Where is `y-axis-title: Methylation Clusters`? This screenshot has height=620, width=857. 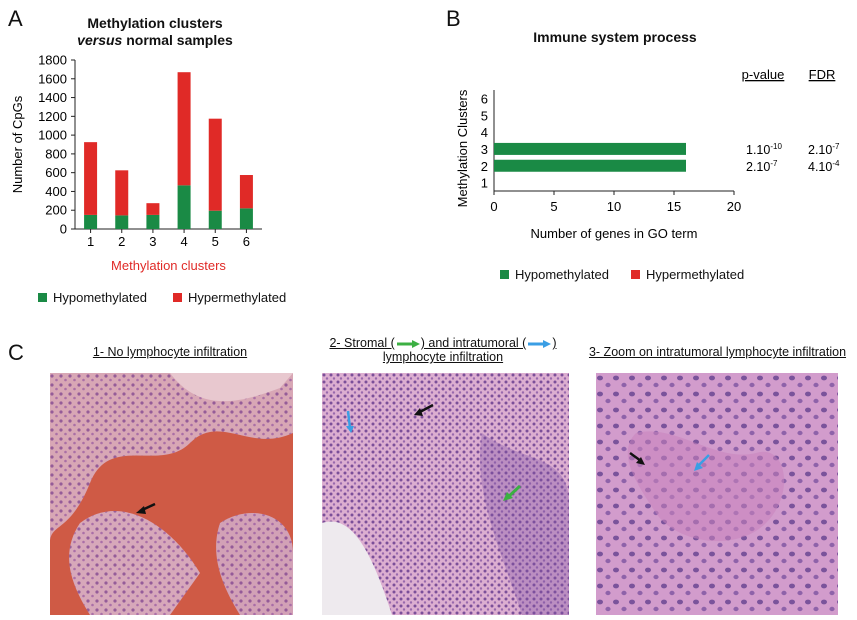 y-axis-title: Methylation Clusters is located at coordinates (462, 148).